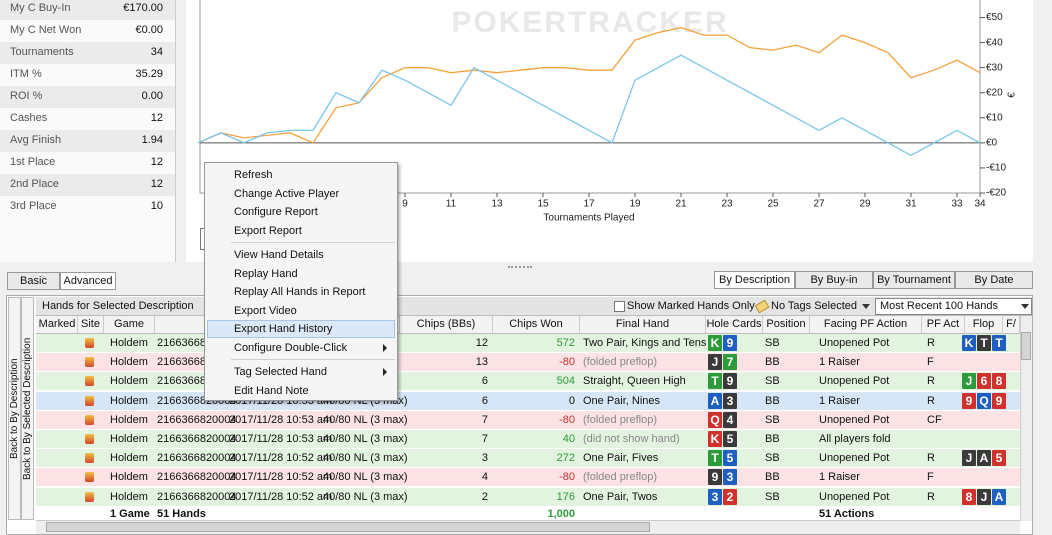  I want to click on stat-value: 12, so click(156, 162).